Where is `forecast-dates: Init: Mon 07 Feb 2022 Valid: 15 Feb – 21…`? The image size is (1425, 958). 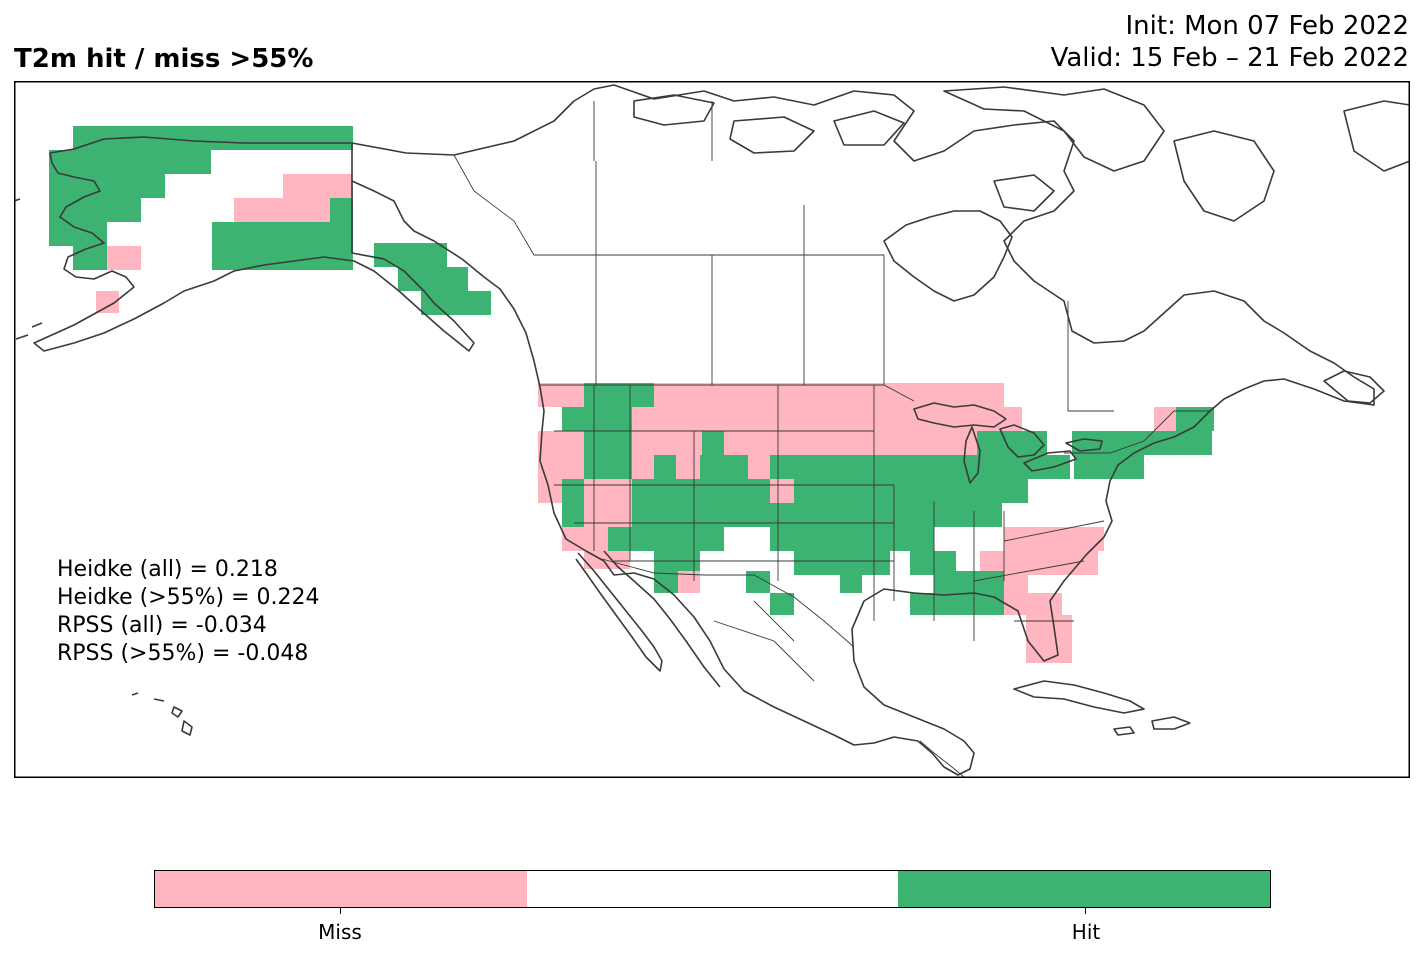
forecast-dates: Init: Mon 07 Feb 2022 Valid: 15 Feb – 21… is located at coordinates (1230, 42).